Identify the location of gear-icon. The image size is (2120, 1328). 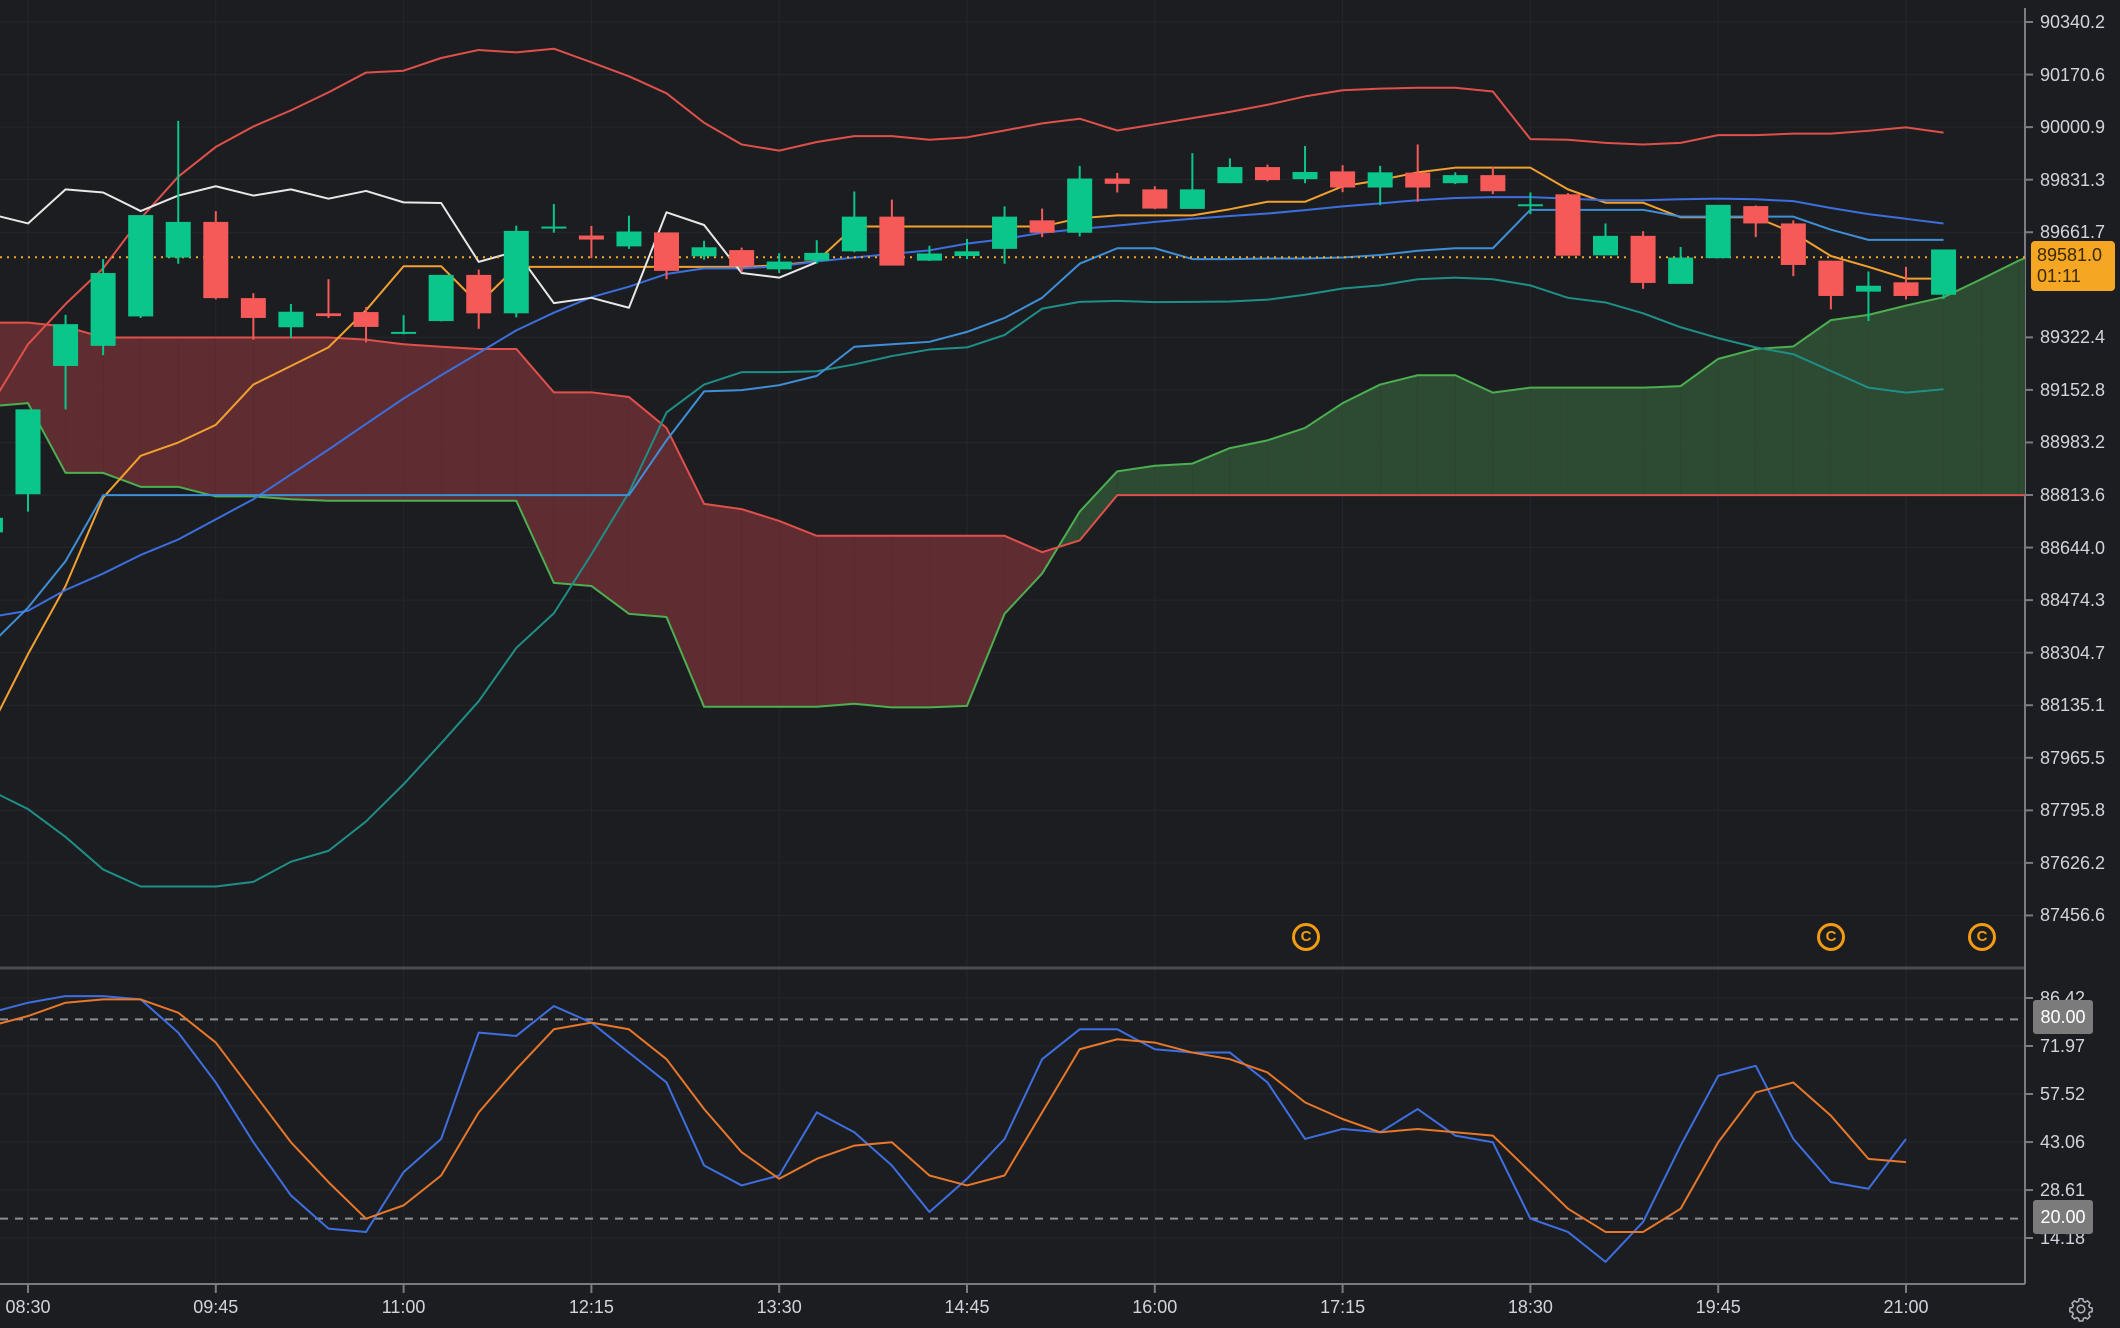
(2081, 1309).